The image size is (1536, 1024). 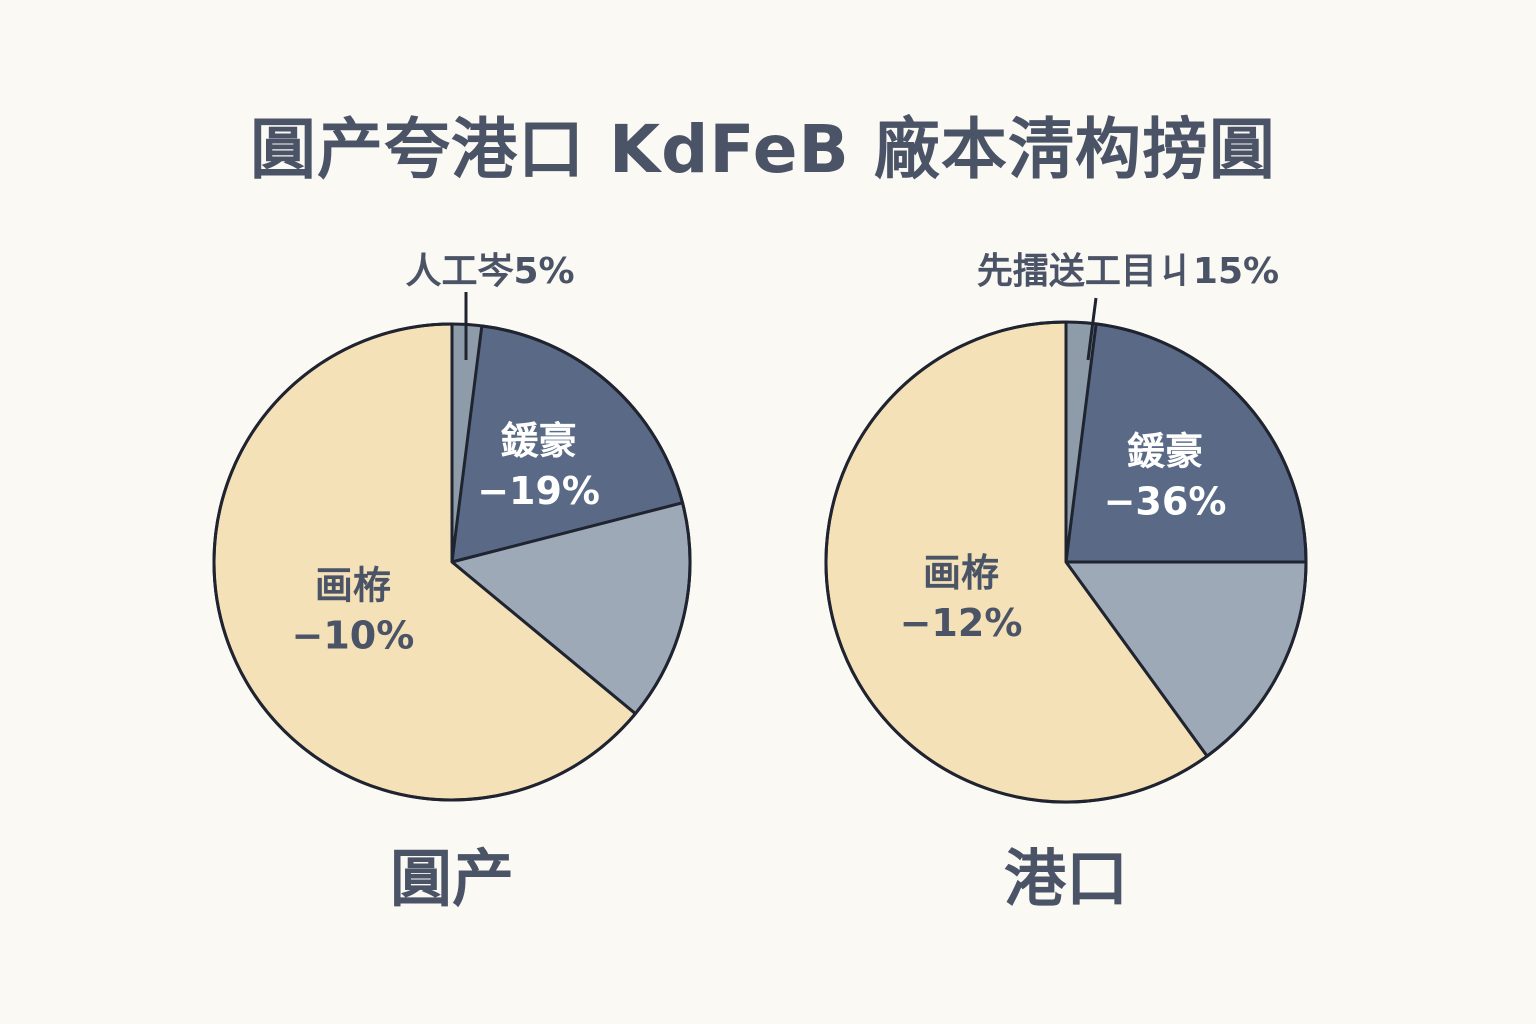 What do you see at coordinates (538, 491) in the screenshot?
I see `pie-domestic-slice-1-value: −19%` at bounding box center [538, 491].